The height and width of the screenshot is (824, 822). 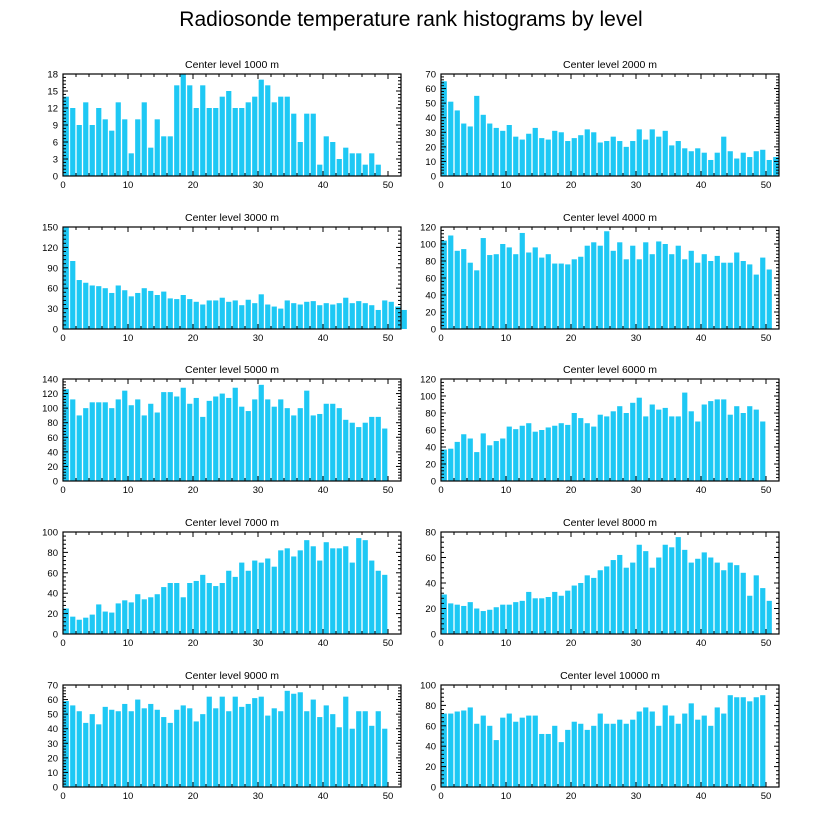 What do you see at coordinates (430, 118) in the screenshot?
I see `y-tick-label: 40` at bounding box center [430, 118].